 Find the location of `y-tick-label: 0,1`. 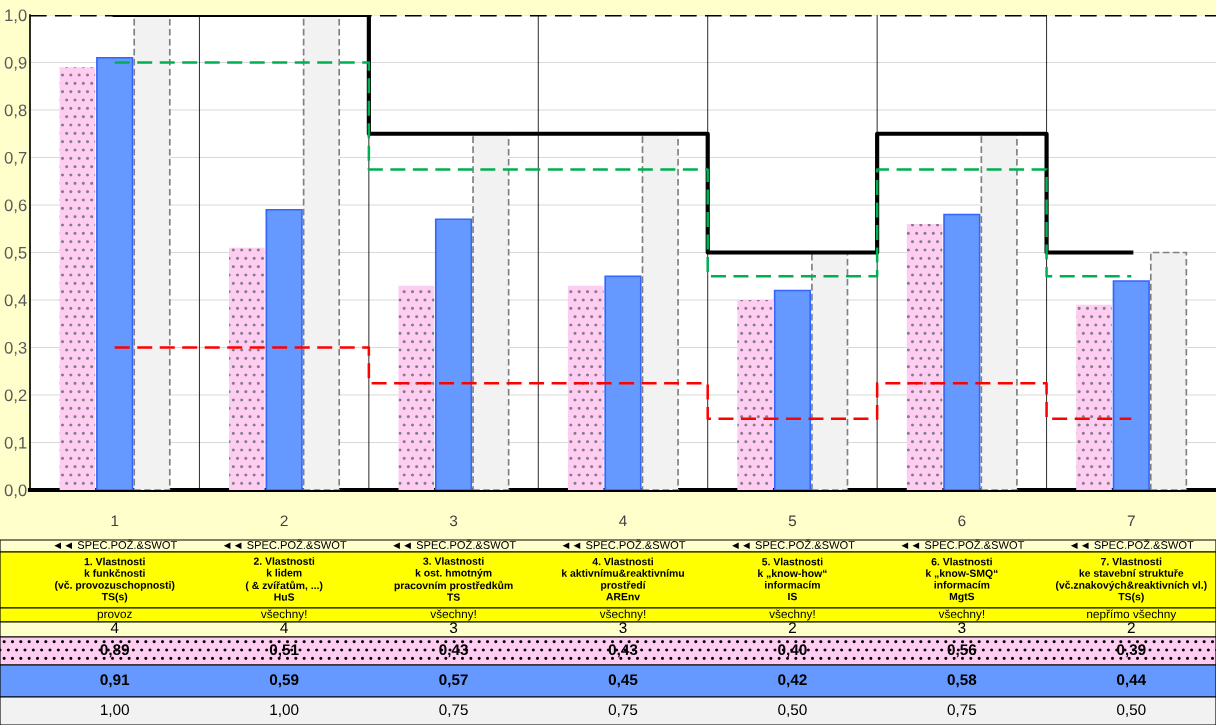

y-tick-label: 0,1 is located at coordinates (15, 443).